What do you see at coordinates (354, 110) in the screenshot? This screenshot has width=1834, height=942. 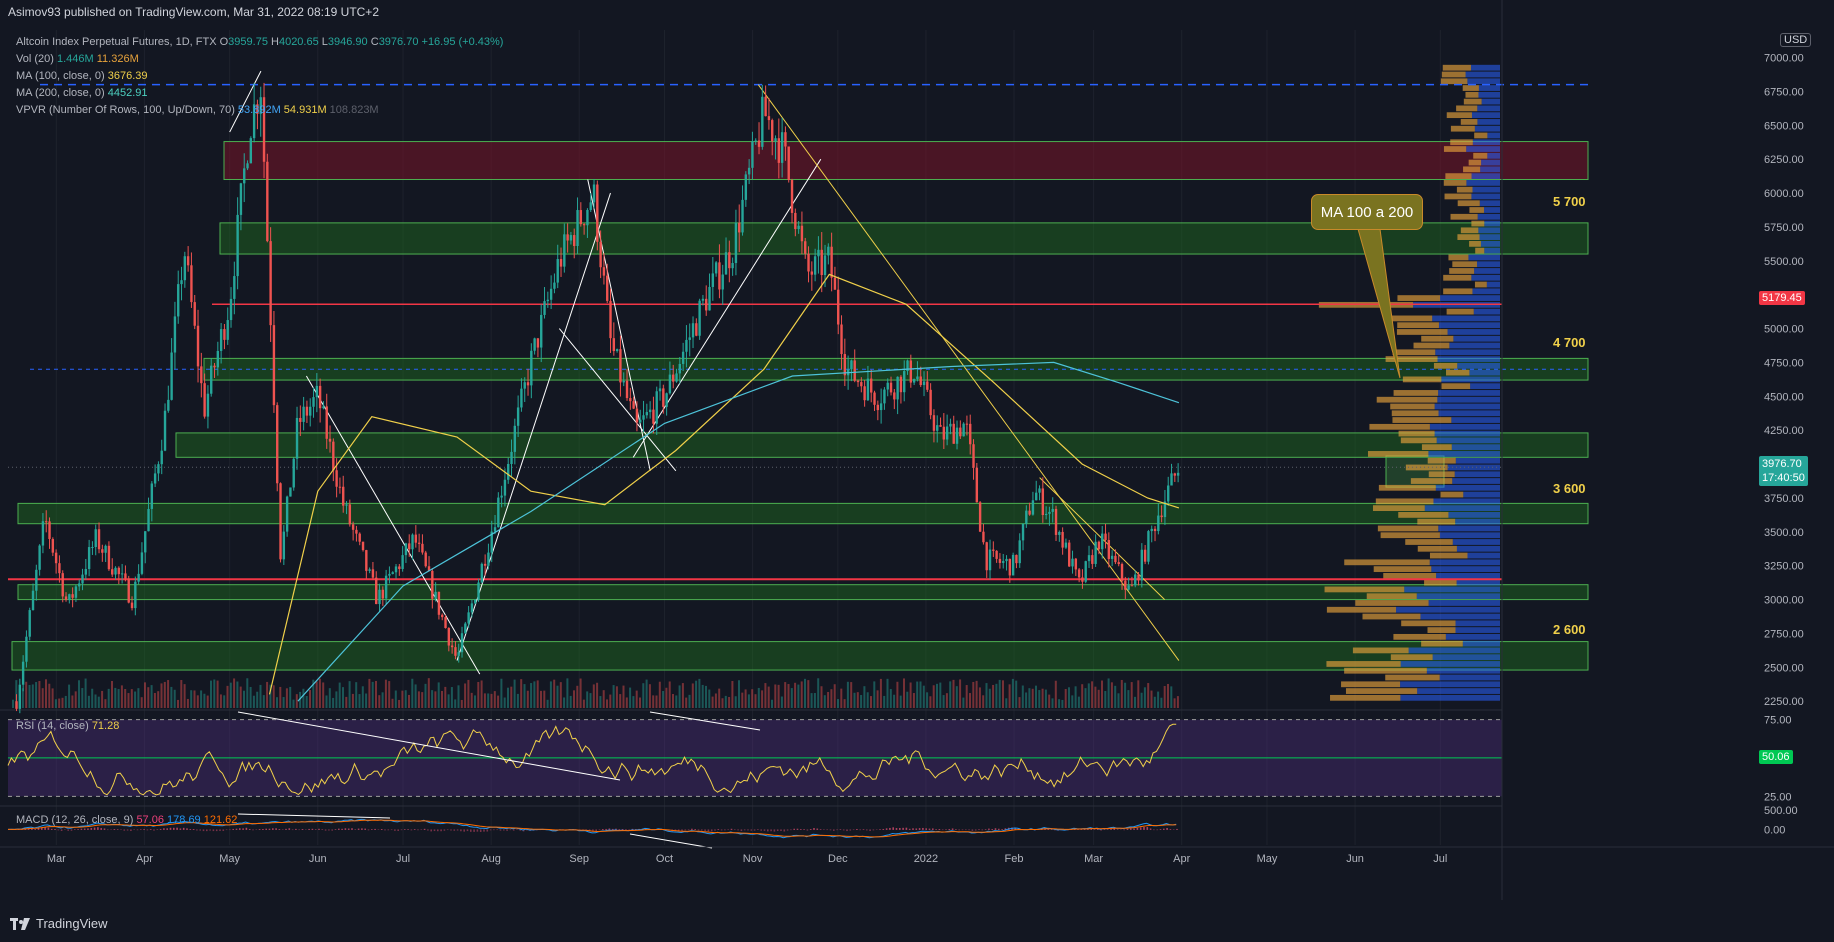 I see `vpvr-total-value: 108.823M` at bounding box center [354, 110].